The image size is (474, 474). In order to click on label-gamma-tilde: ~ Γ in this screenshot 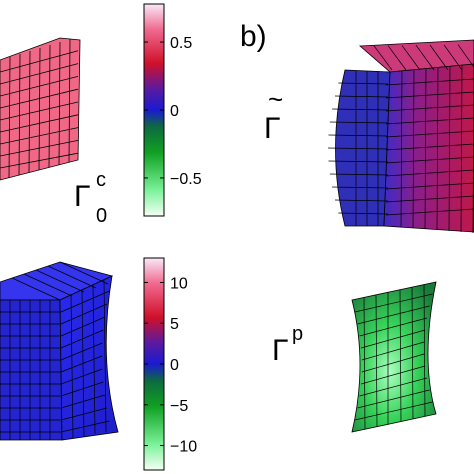, I will do `click(273, 114)`.